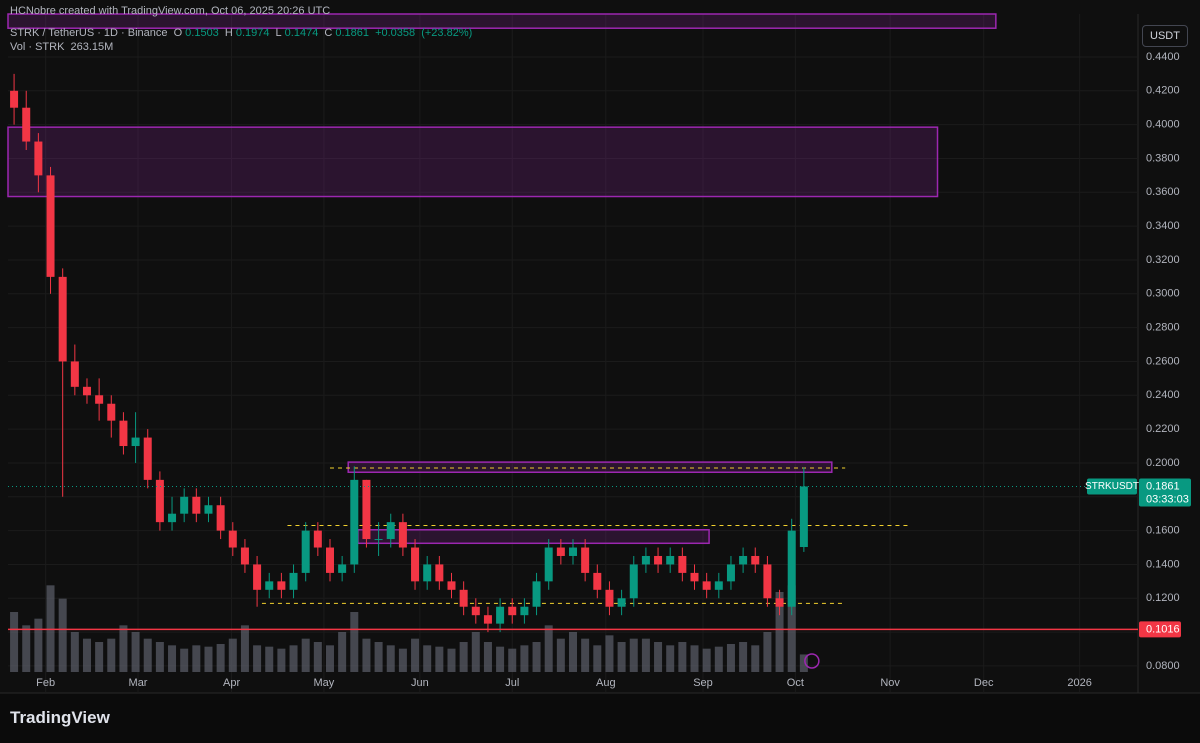 This screenshot has height=743, width=1200. What do you see at coordinates (1163, 192) in the screenshot?
I see `y-tick-label: 0.3600` at bounding box center [1163, 192].